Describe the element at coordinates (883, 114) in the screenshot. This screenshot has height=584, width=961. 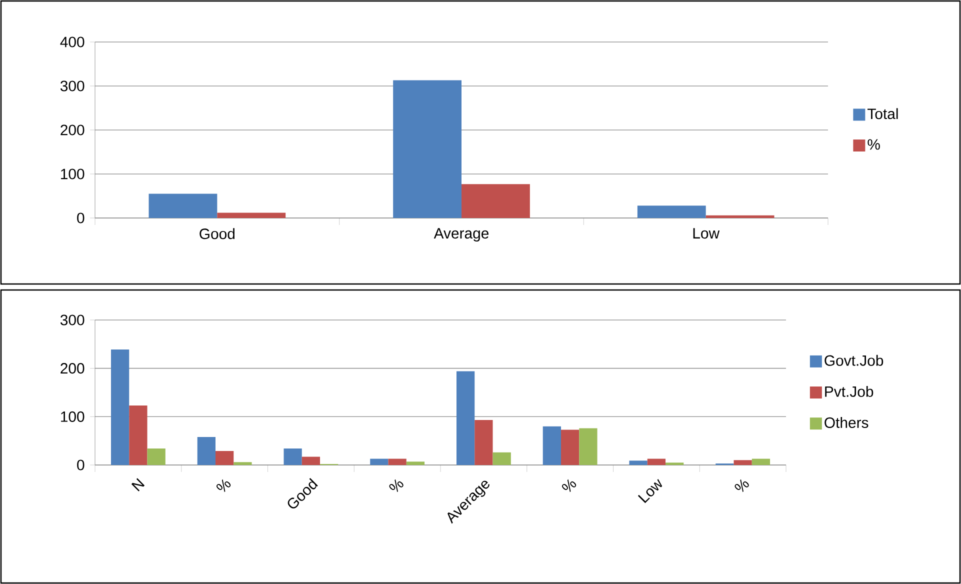
I see `legend-label: Total` at that location.